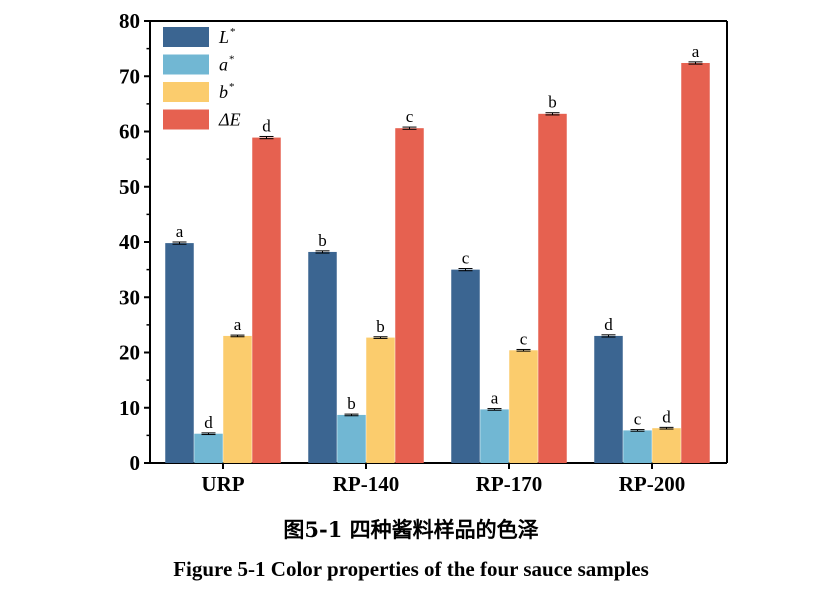 The image size is (822, 597). Describe the element at coordinates (652, 484) in the screenshot. I see `x-tick-label: RP-200` at that location.